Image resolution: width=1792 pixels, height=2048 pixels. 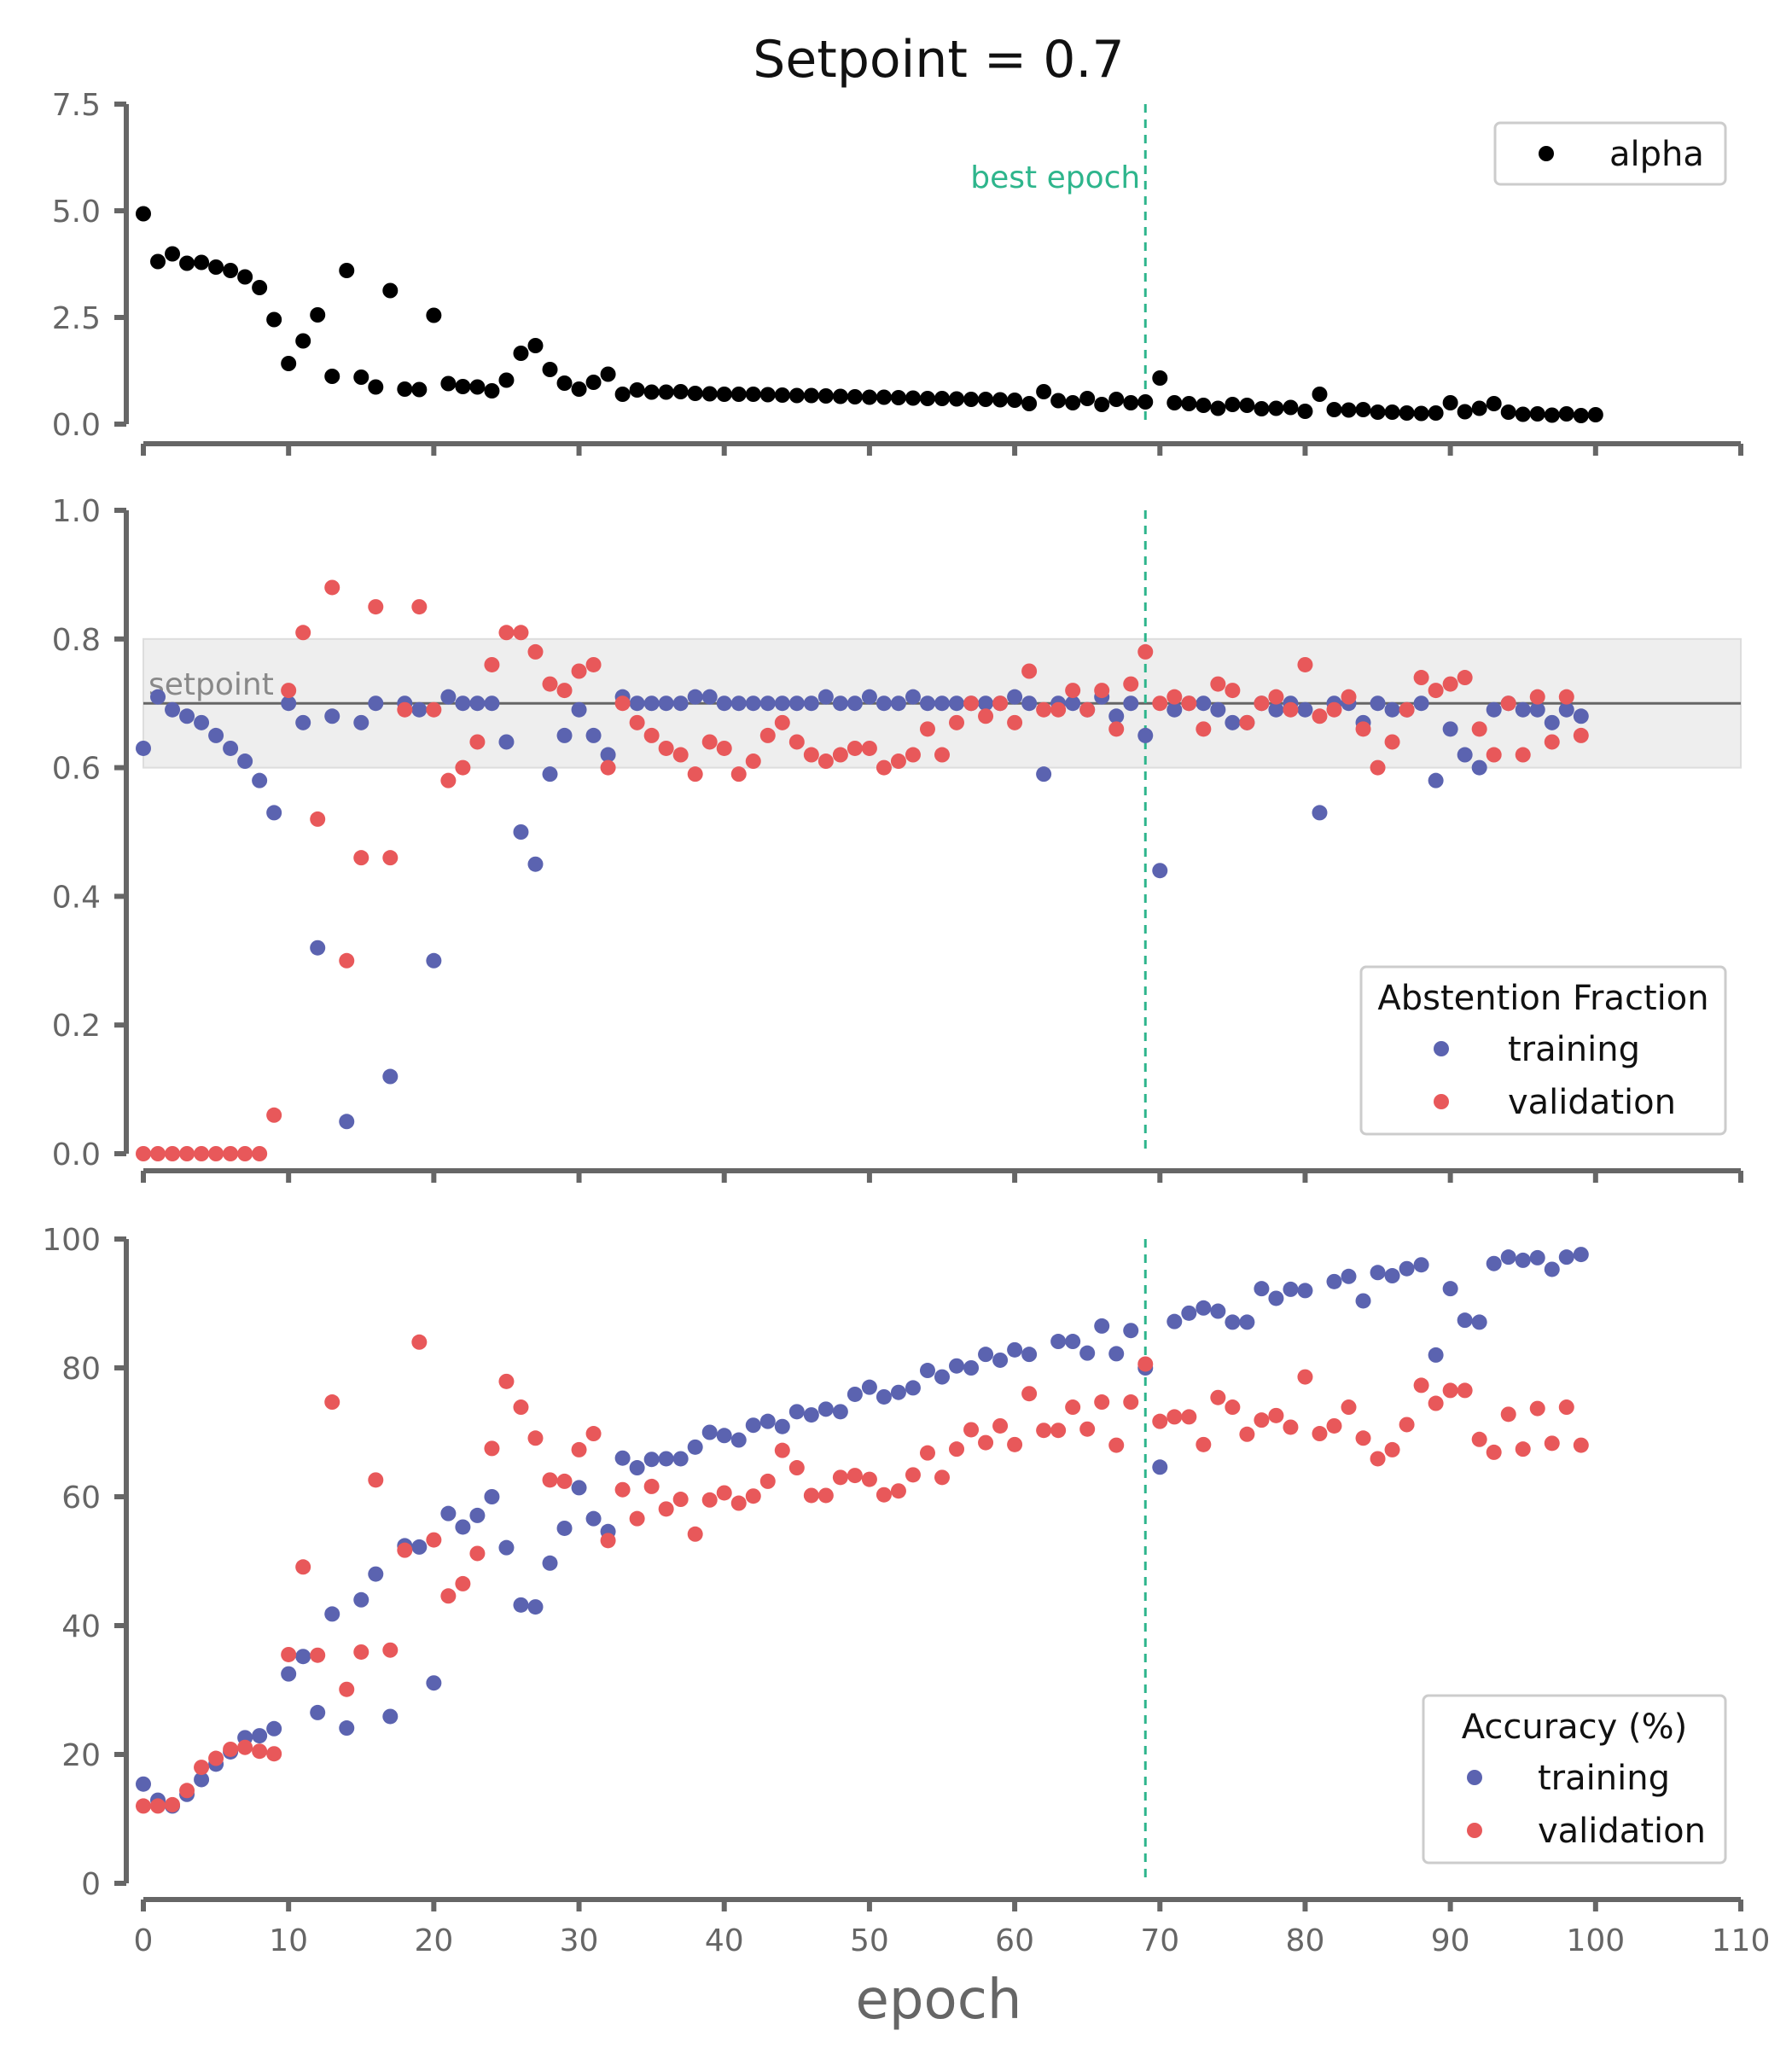 What do you see at coordinates (1610, 153) in the screenshot?
I see `legend-alpha: alpha` at bounding box center [1610, 153].